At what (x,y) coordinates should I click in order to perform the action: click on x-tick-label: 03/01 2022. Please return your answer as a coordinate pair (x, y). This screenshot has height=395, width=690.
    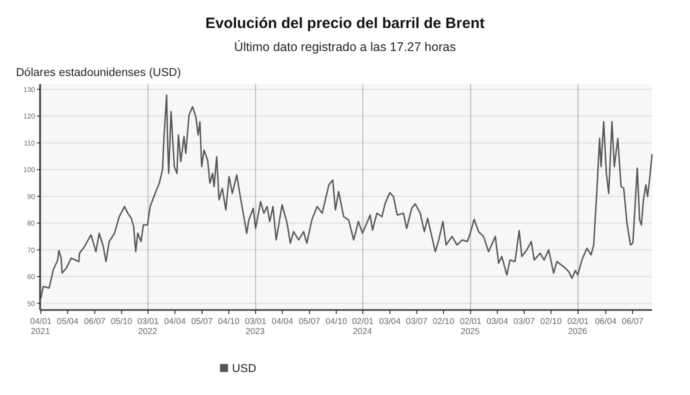
    Looking at the image, I should click on (148, 326).